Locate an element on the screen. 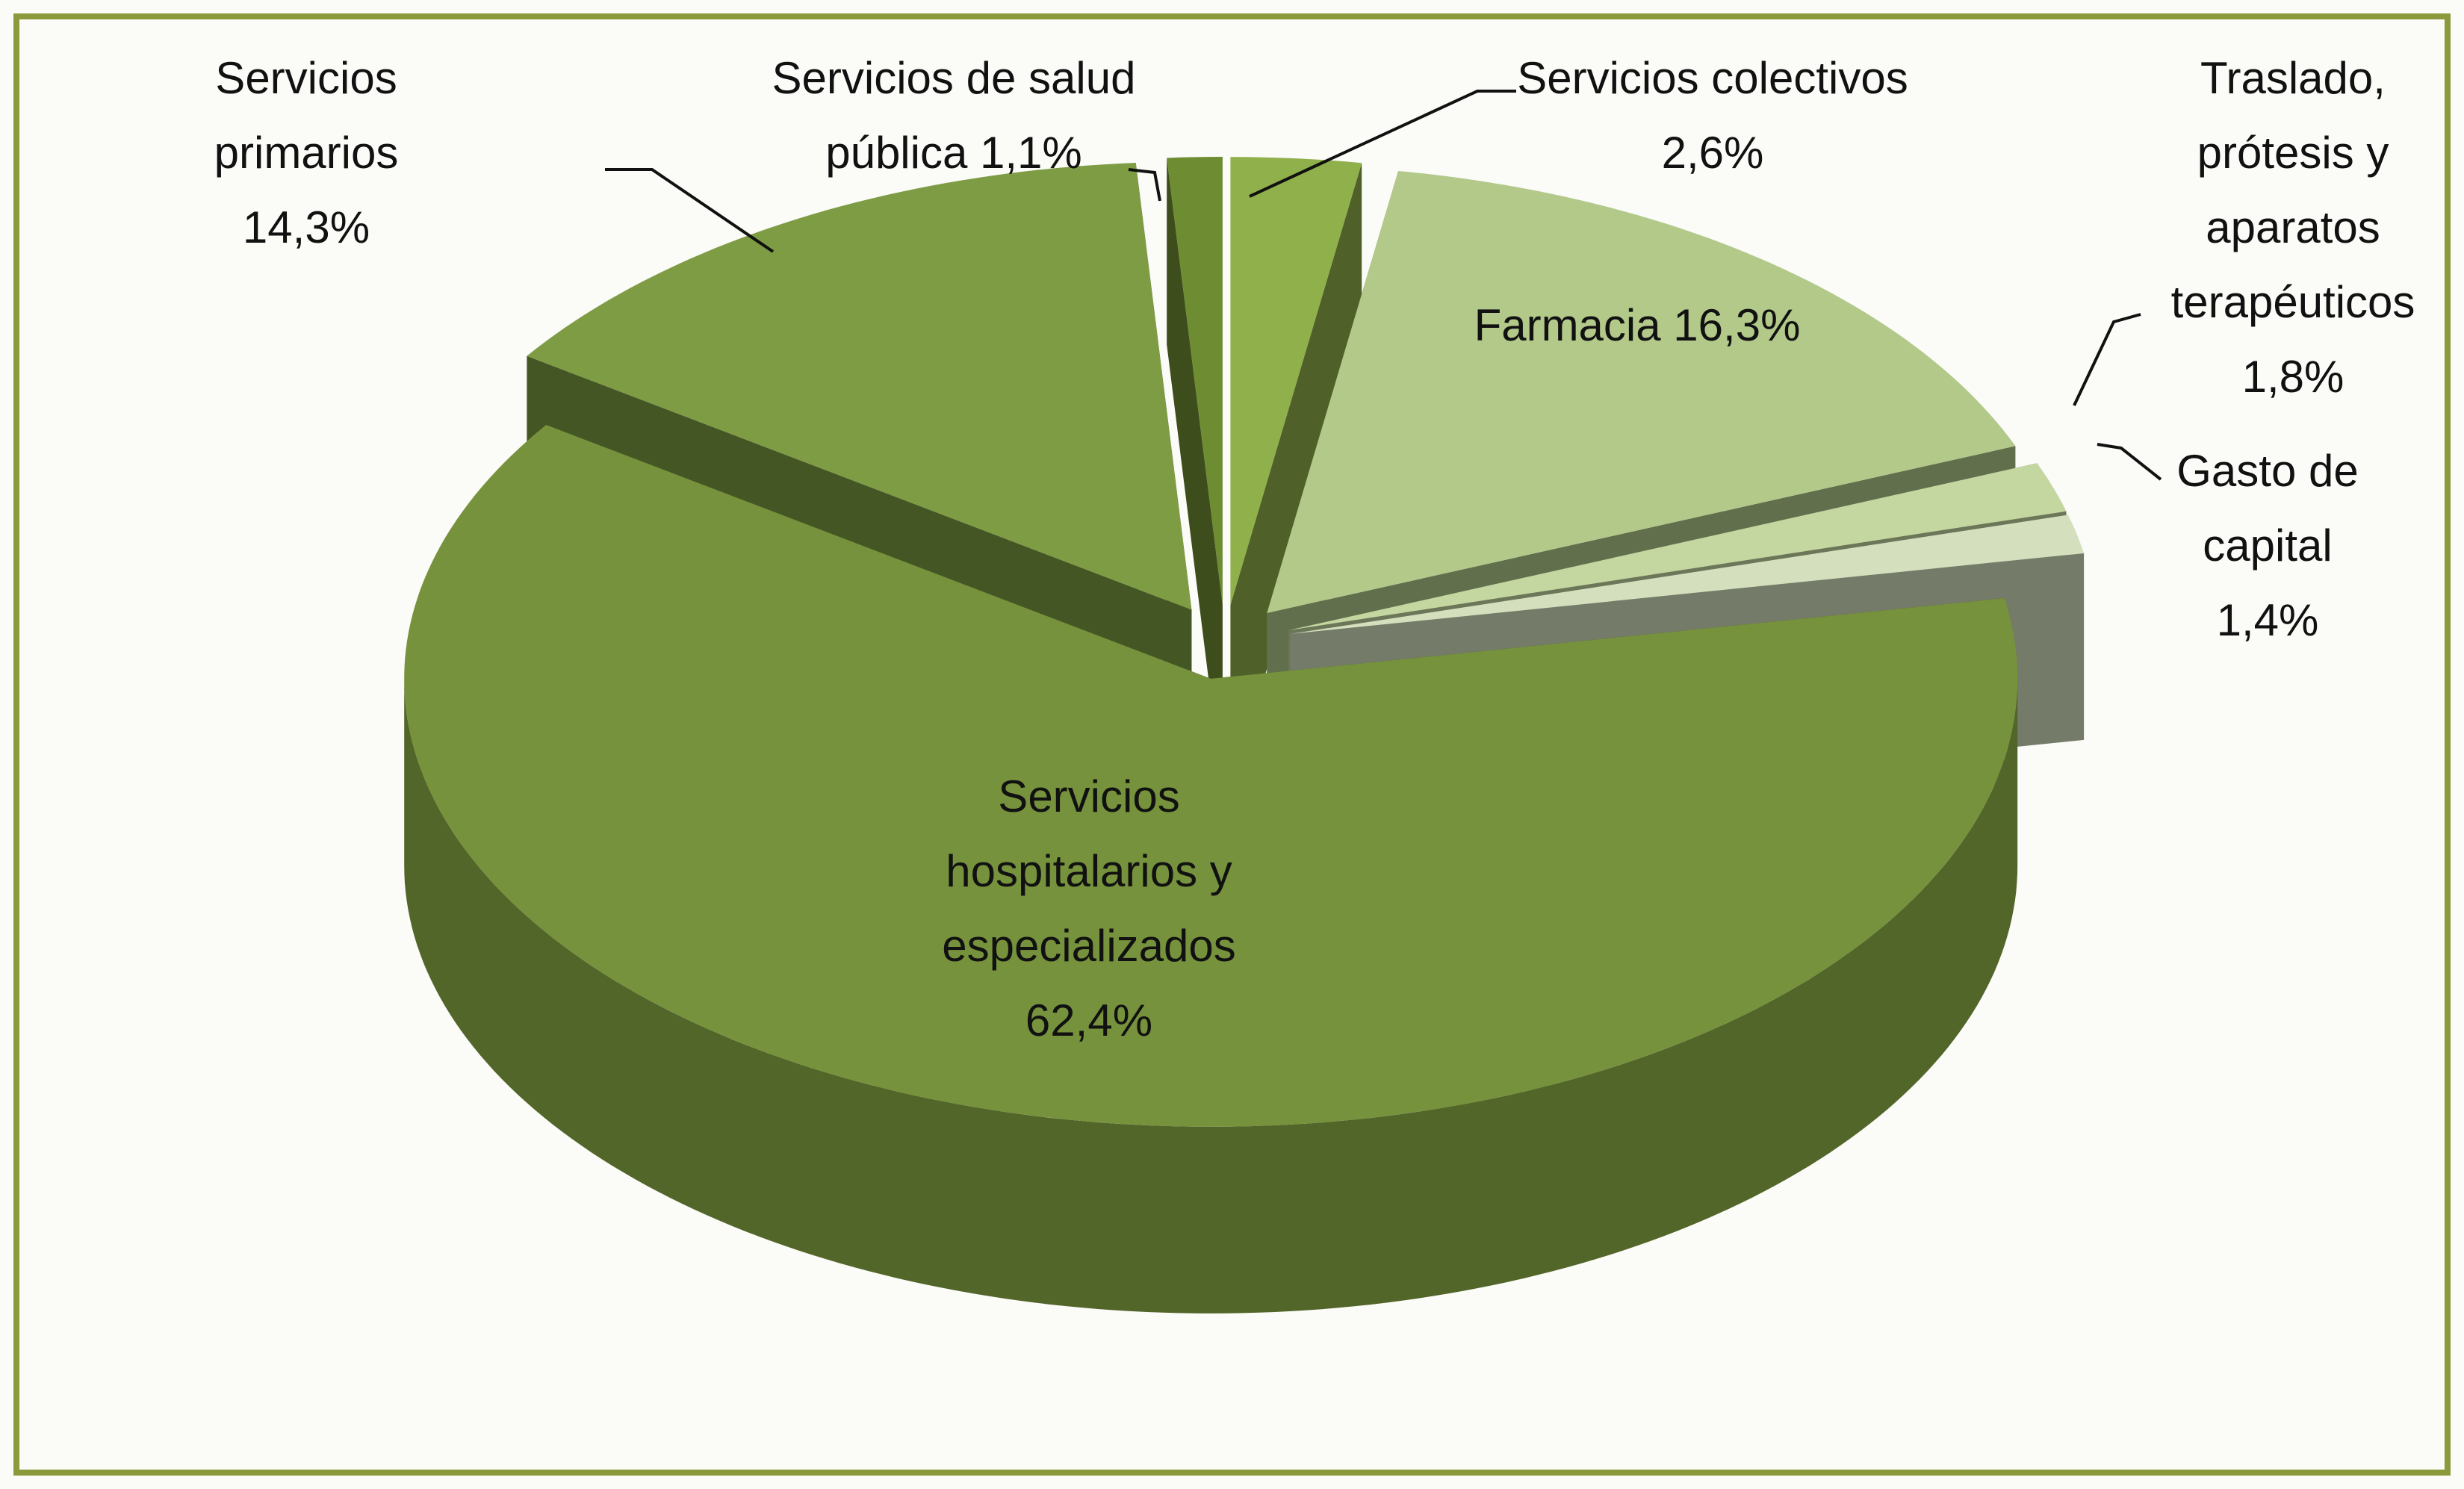 The width and height of the screenshot is (2464, 1489). value-label: 62,4% is located at coordinates (1089, 1020).